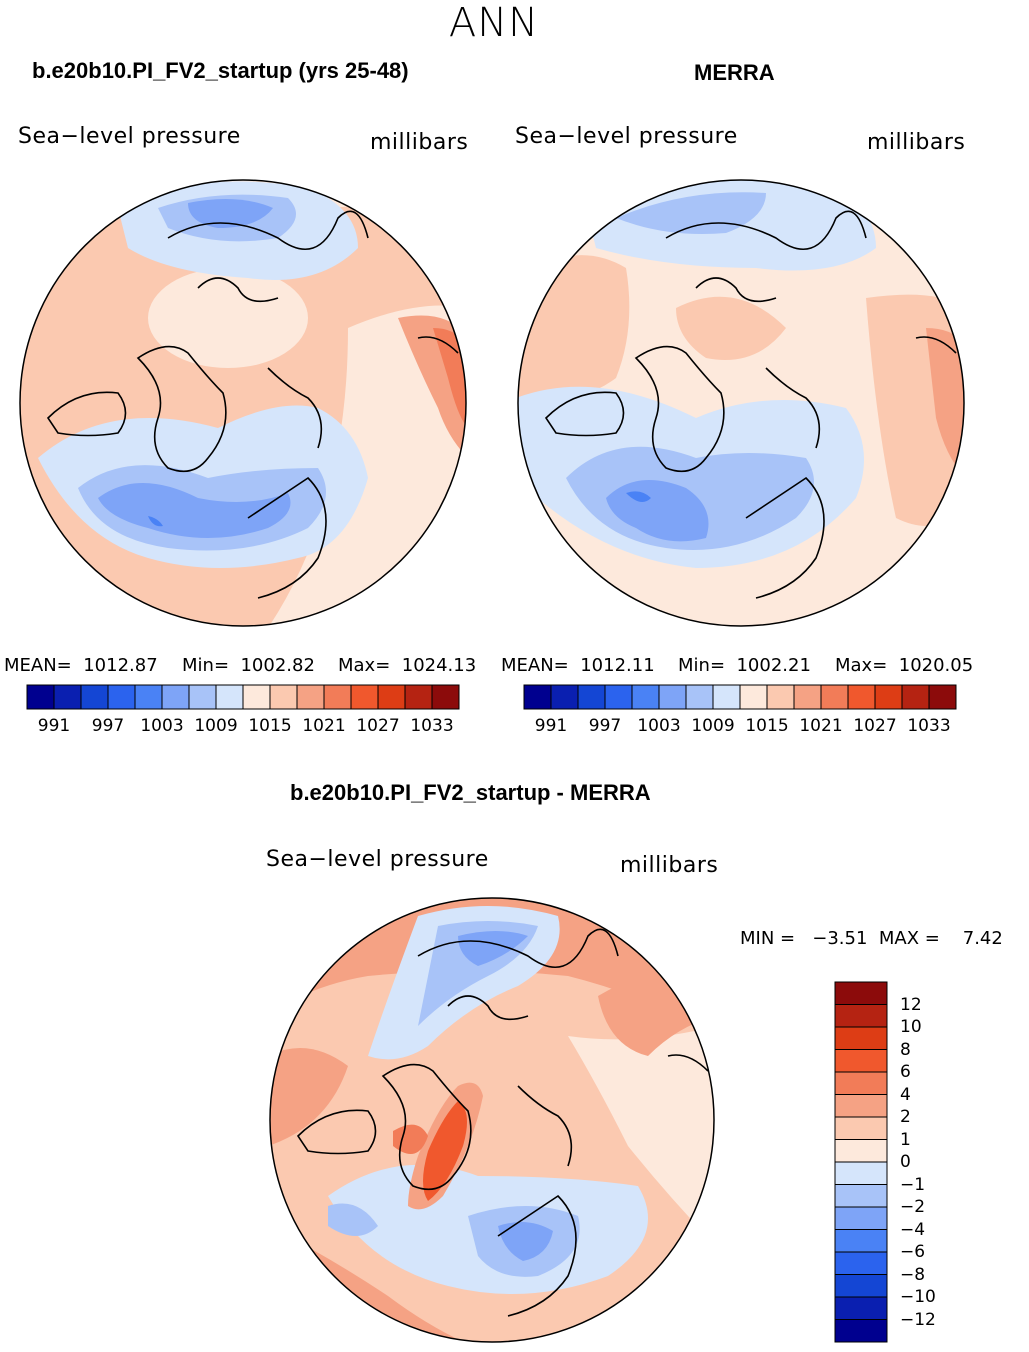 The height and width of the screenshot is (1352, 1029). I want to click on colorbar-tick-label: −10, so click(918, 1297).